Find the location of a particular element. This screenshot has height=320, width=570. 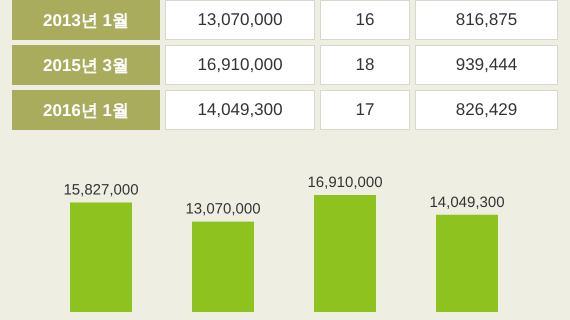

text: 816,875 is located at coordinates (486, 20).